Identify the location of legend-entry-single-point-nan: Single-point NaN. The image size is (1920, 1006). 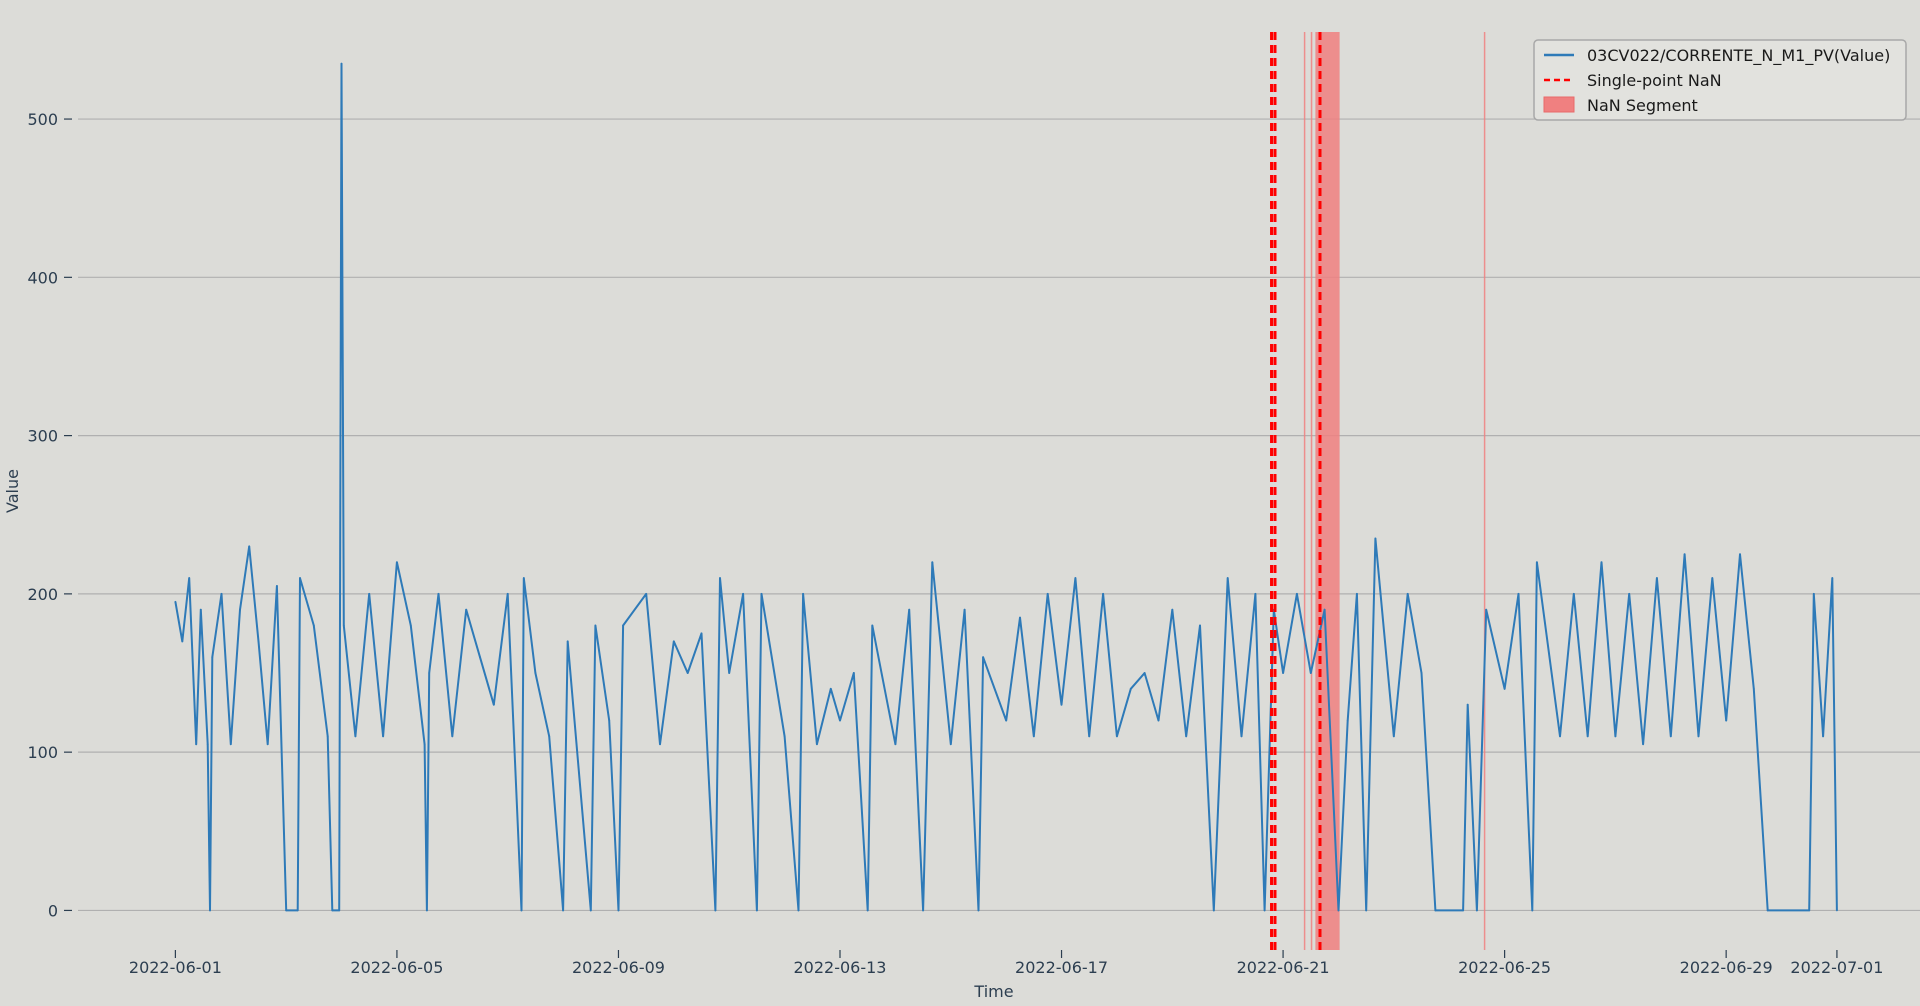
(1654, 80).